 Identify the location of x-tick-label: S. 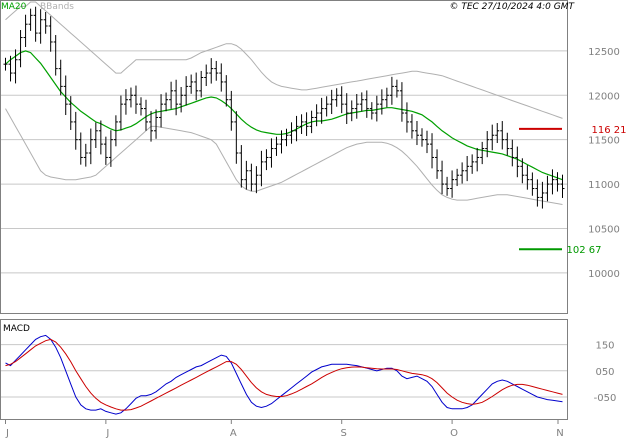
(344, 433).